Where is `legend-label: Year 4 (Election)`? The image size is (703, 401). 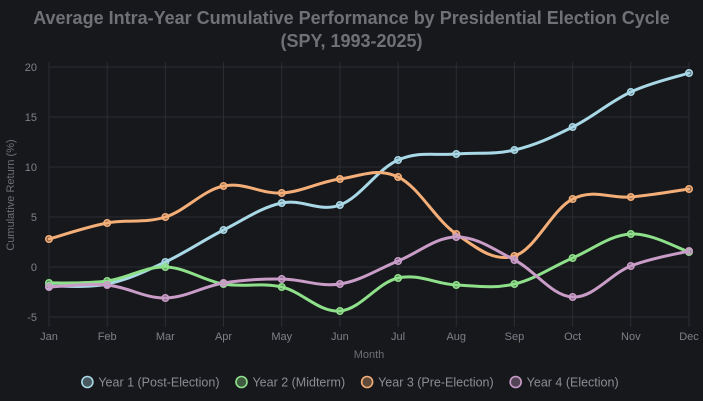 legend-label: Year 4 (Election) is located at coordinates (573, 383).